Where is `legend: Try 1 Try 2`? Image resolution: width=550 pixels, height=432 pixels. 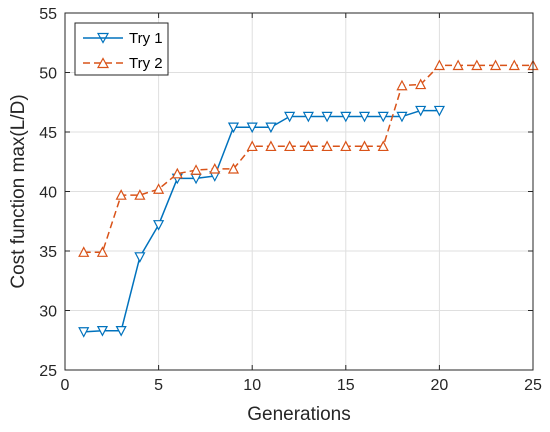
legend: Try 1 Try 2 is located at coordinates (121, 49).